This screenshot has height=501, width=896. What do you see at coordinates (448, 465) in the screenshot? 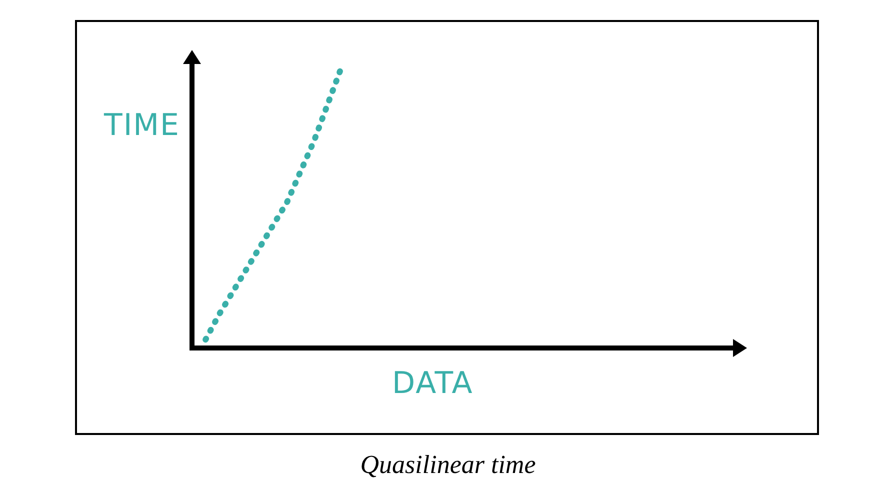
I see `text: Quasilinear time` at bounding box center [448, 465].